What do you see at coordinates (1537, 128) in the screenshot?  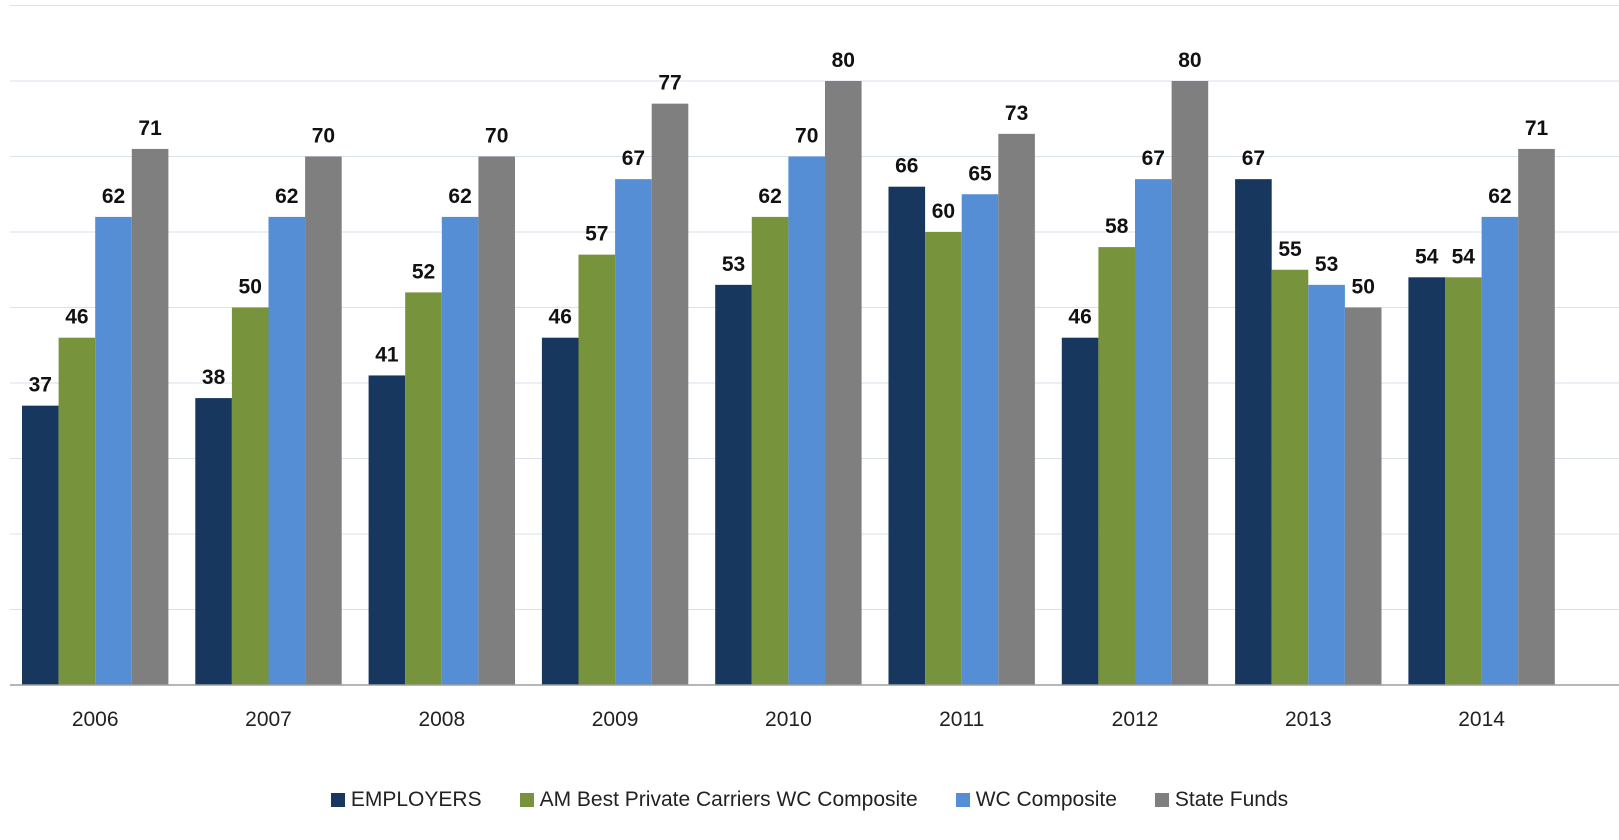 I see `data-label-2014-3: 71` at bounding box center [1537, 128].